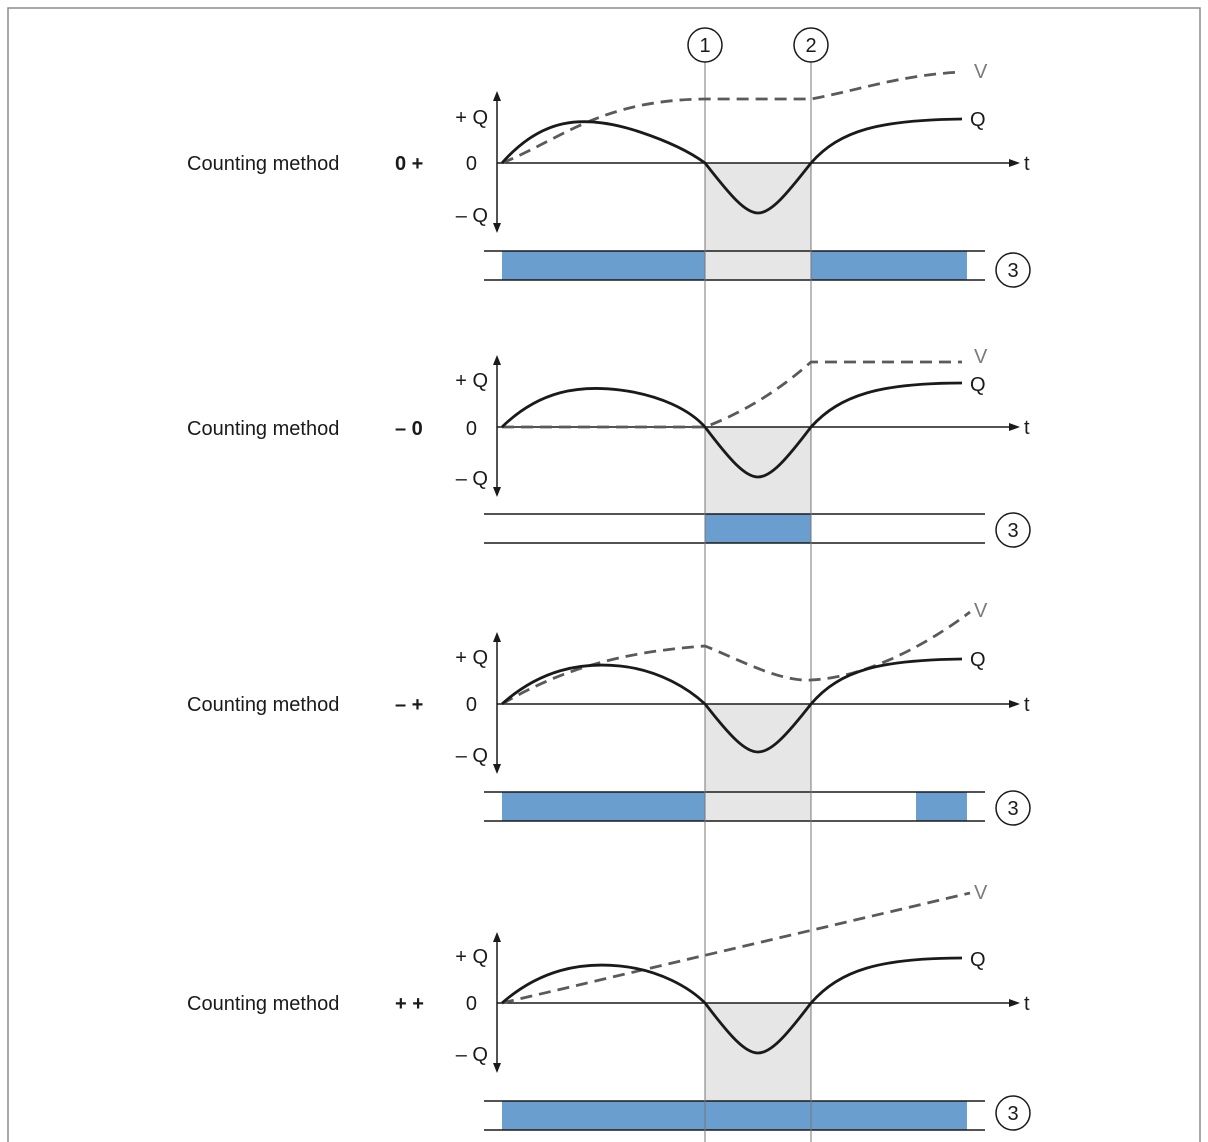 This screenshot has height=1142, width=1208. I want to click on panel-counting-minus-0: Counting method – 0 + Q 0 – Q t V Q 3, so click(609, 447).